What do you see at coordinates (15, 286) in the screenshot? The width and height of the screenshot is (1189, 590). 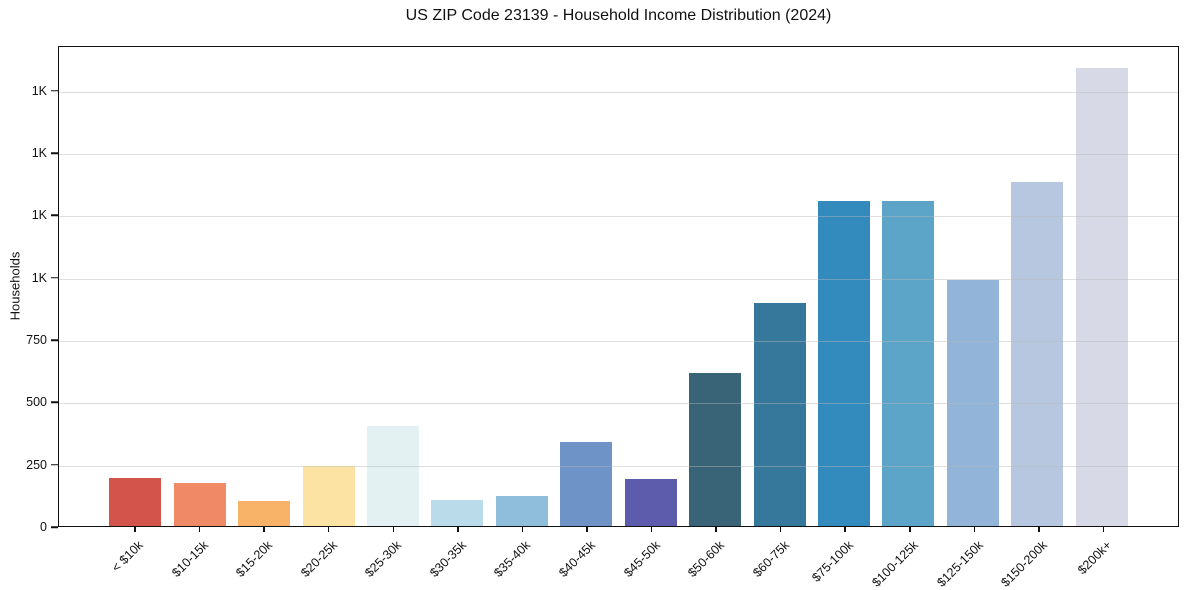 I see `y-axis-label: Households` at bounding box center [15, 286].